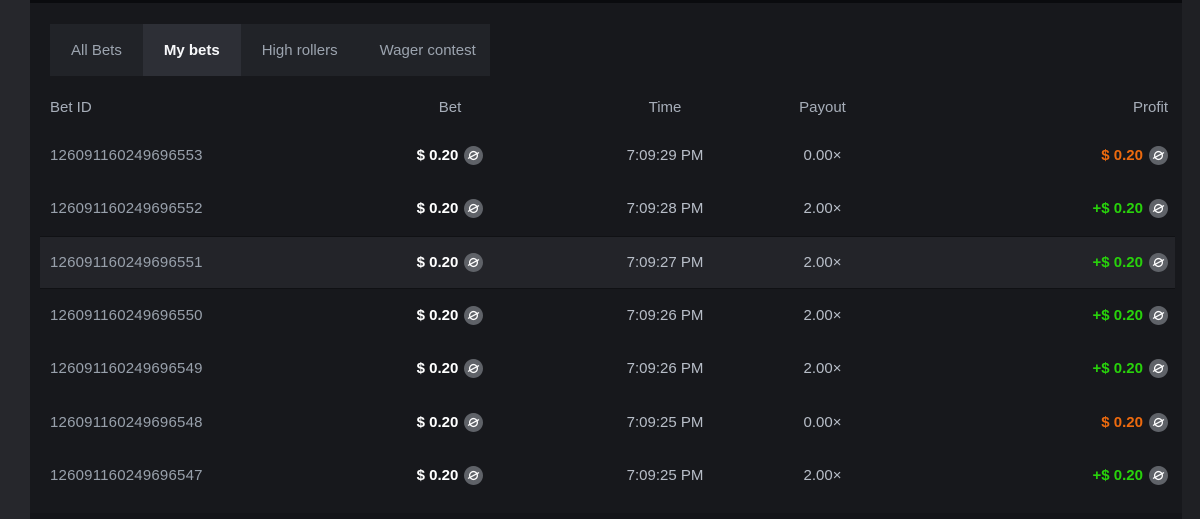  What do you see at coordinates (126, 475) in the screenshot?
I see `bet-id-cell: 126091160249696547` at bounding box center [126, 475].